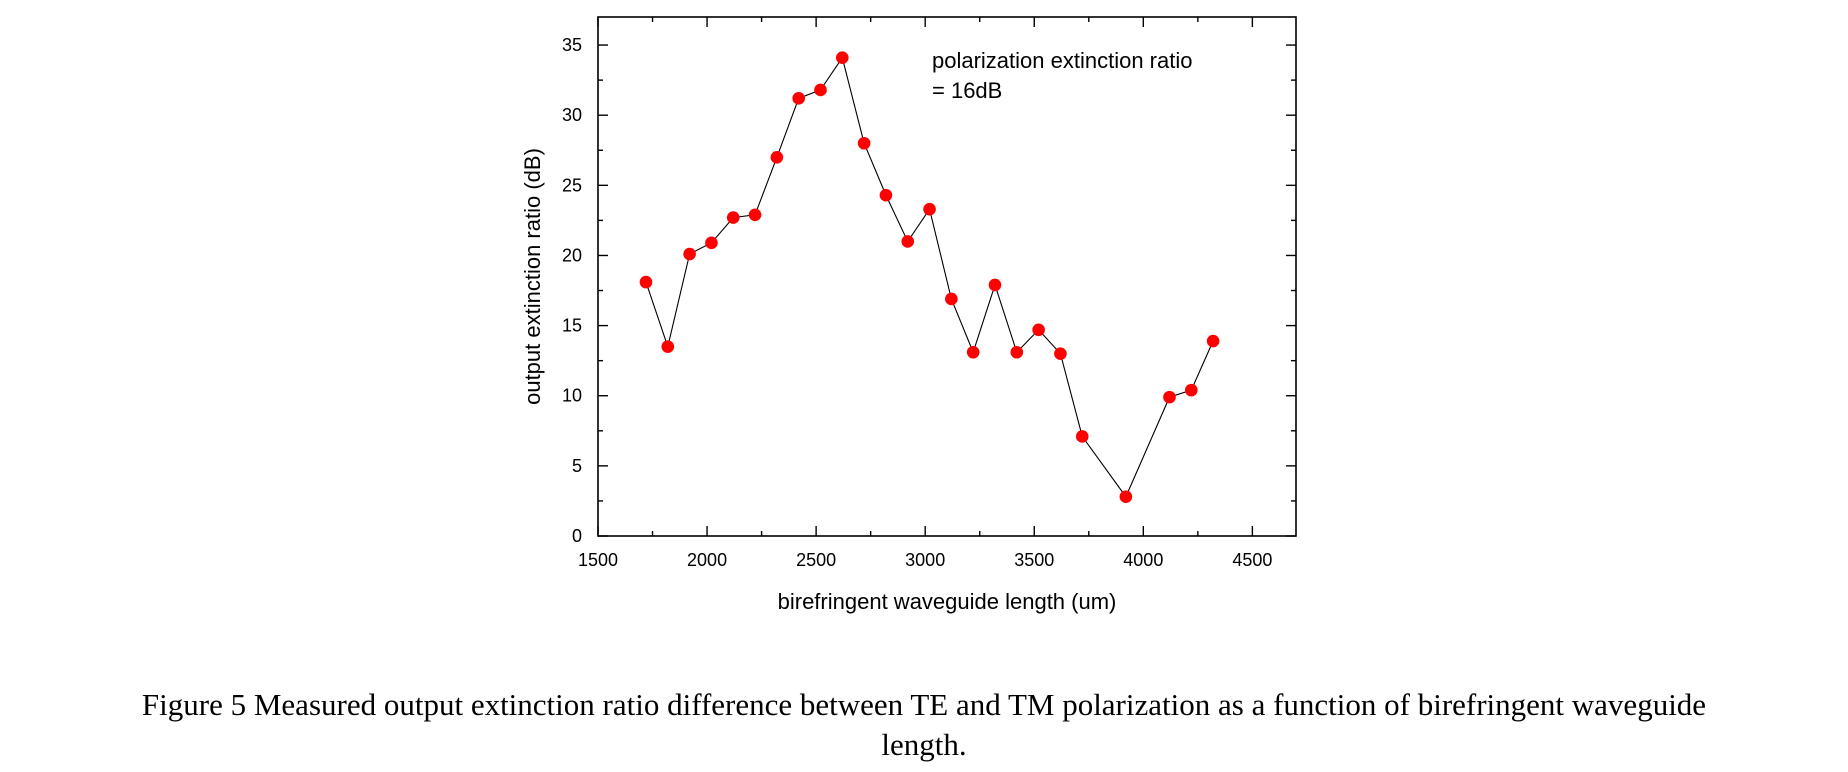 The image size is (1848, 772). What do you see at coordinates (577, 466) in the screenshot?
I see `y-tick-label: 5` at bounding box center [577, 466].